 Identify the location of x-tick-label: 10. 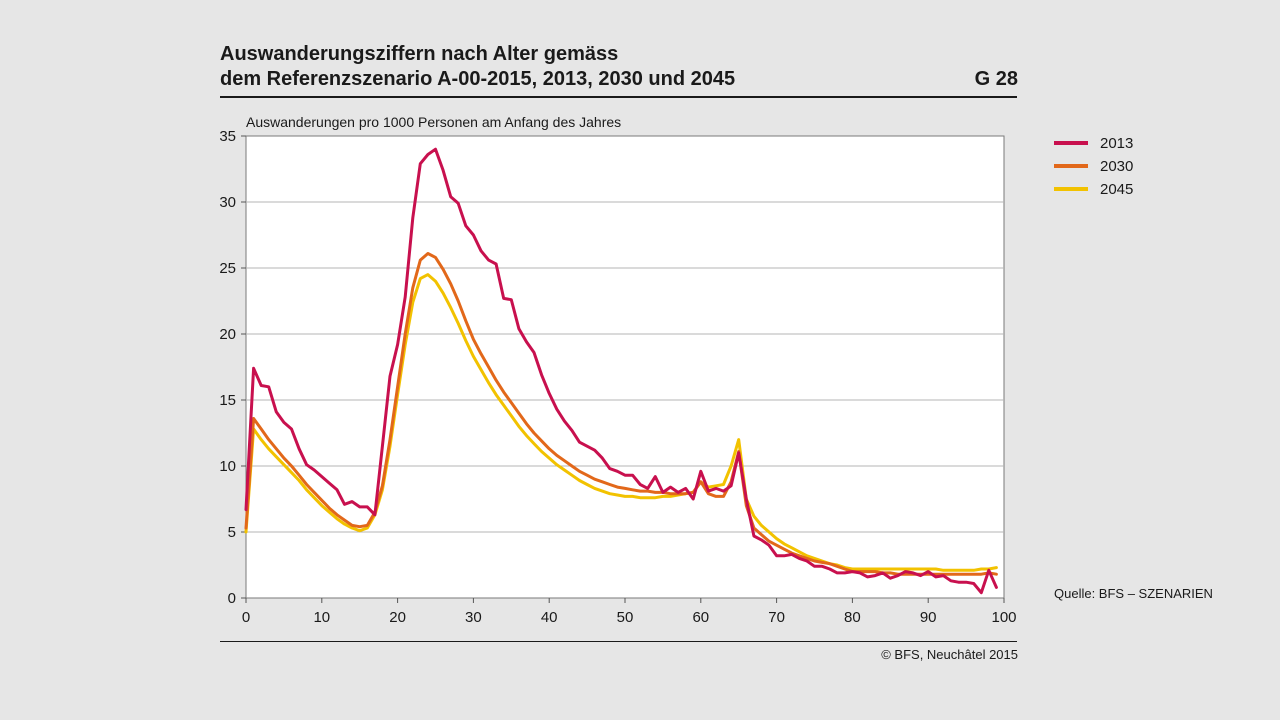
(321, 617).